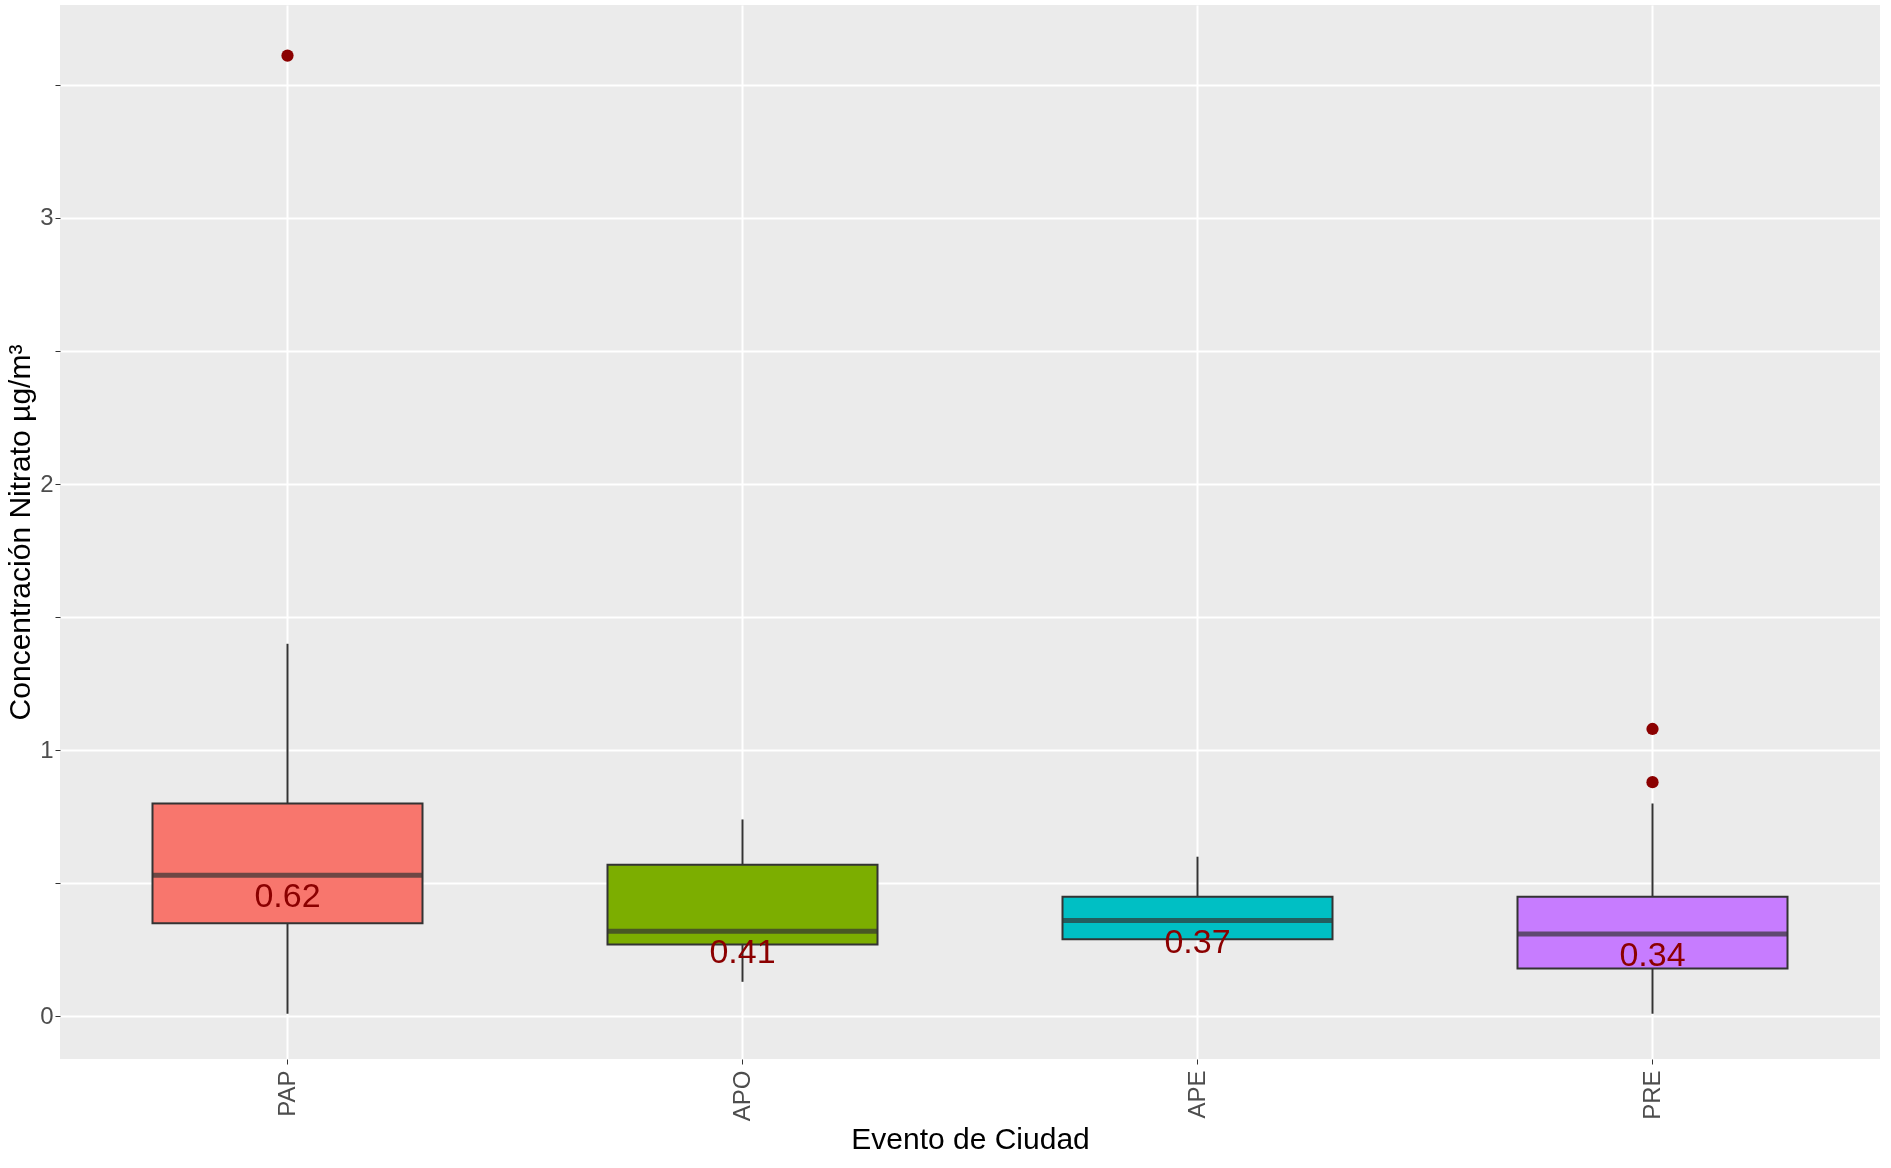 This screenshot has height=1168, width=1891. Describe the element at coordinates (970, 1139) in the screenshot. I see `x-axis-title: Evento de Ciudad` at that location.